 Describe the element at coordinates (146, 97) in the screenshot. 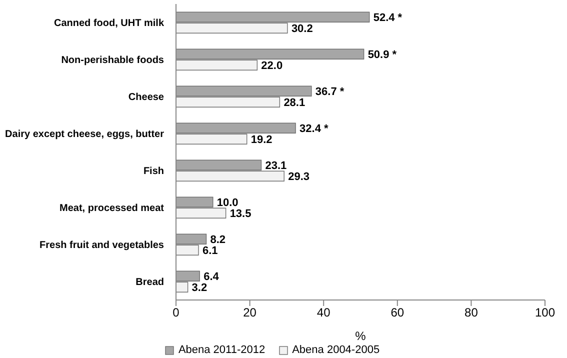

I see `y-tick-label: Cheese` at that location.